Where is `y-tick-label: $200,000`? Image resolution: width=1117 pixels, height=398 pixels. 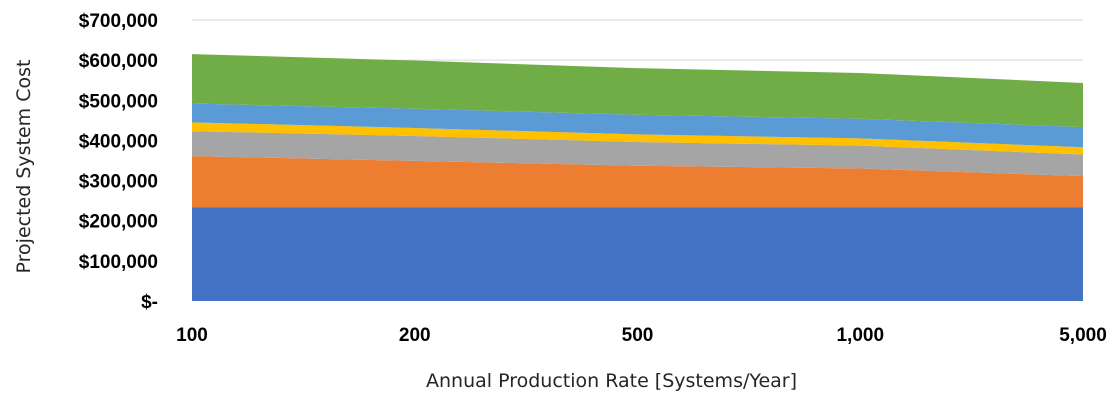 y-tick-label: $200,000 is located at coordinates (118, 222).